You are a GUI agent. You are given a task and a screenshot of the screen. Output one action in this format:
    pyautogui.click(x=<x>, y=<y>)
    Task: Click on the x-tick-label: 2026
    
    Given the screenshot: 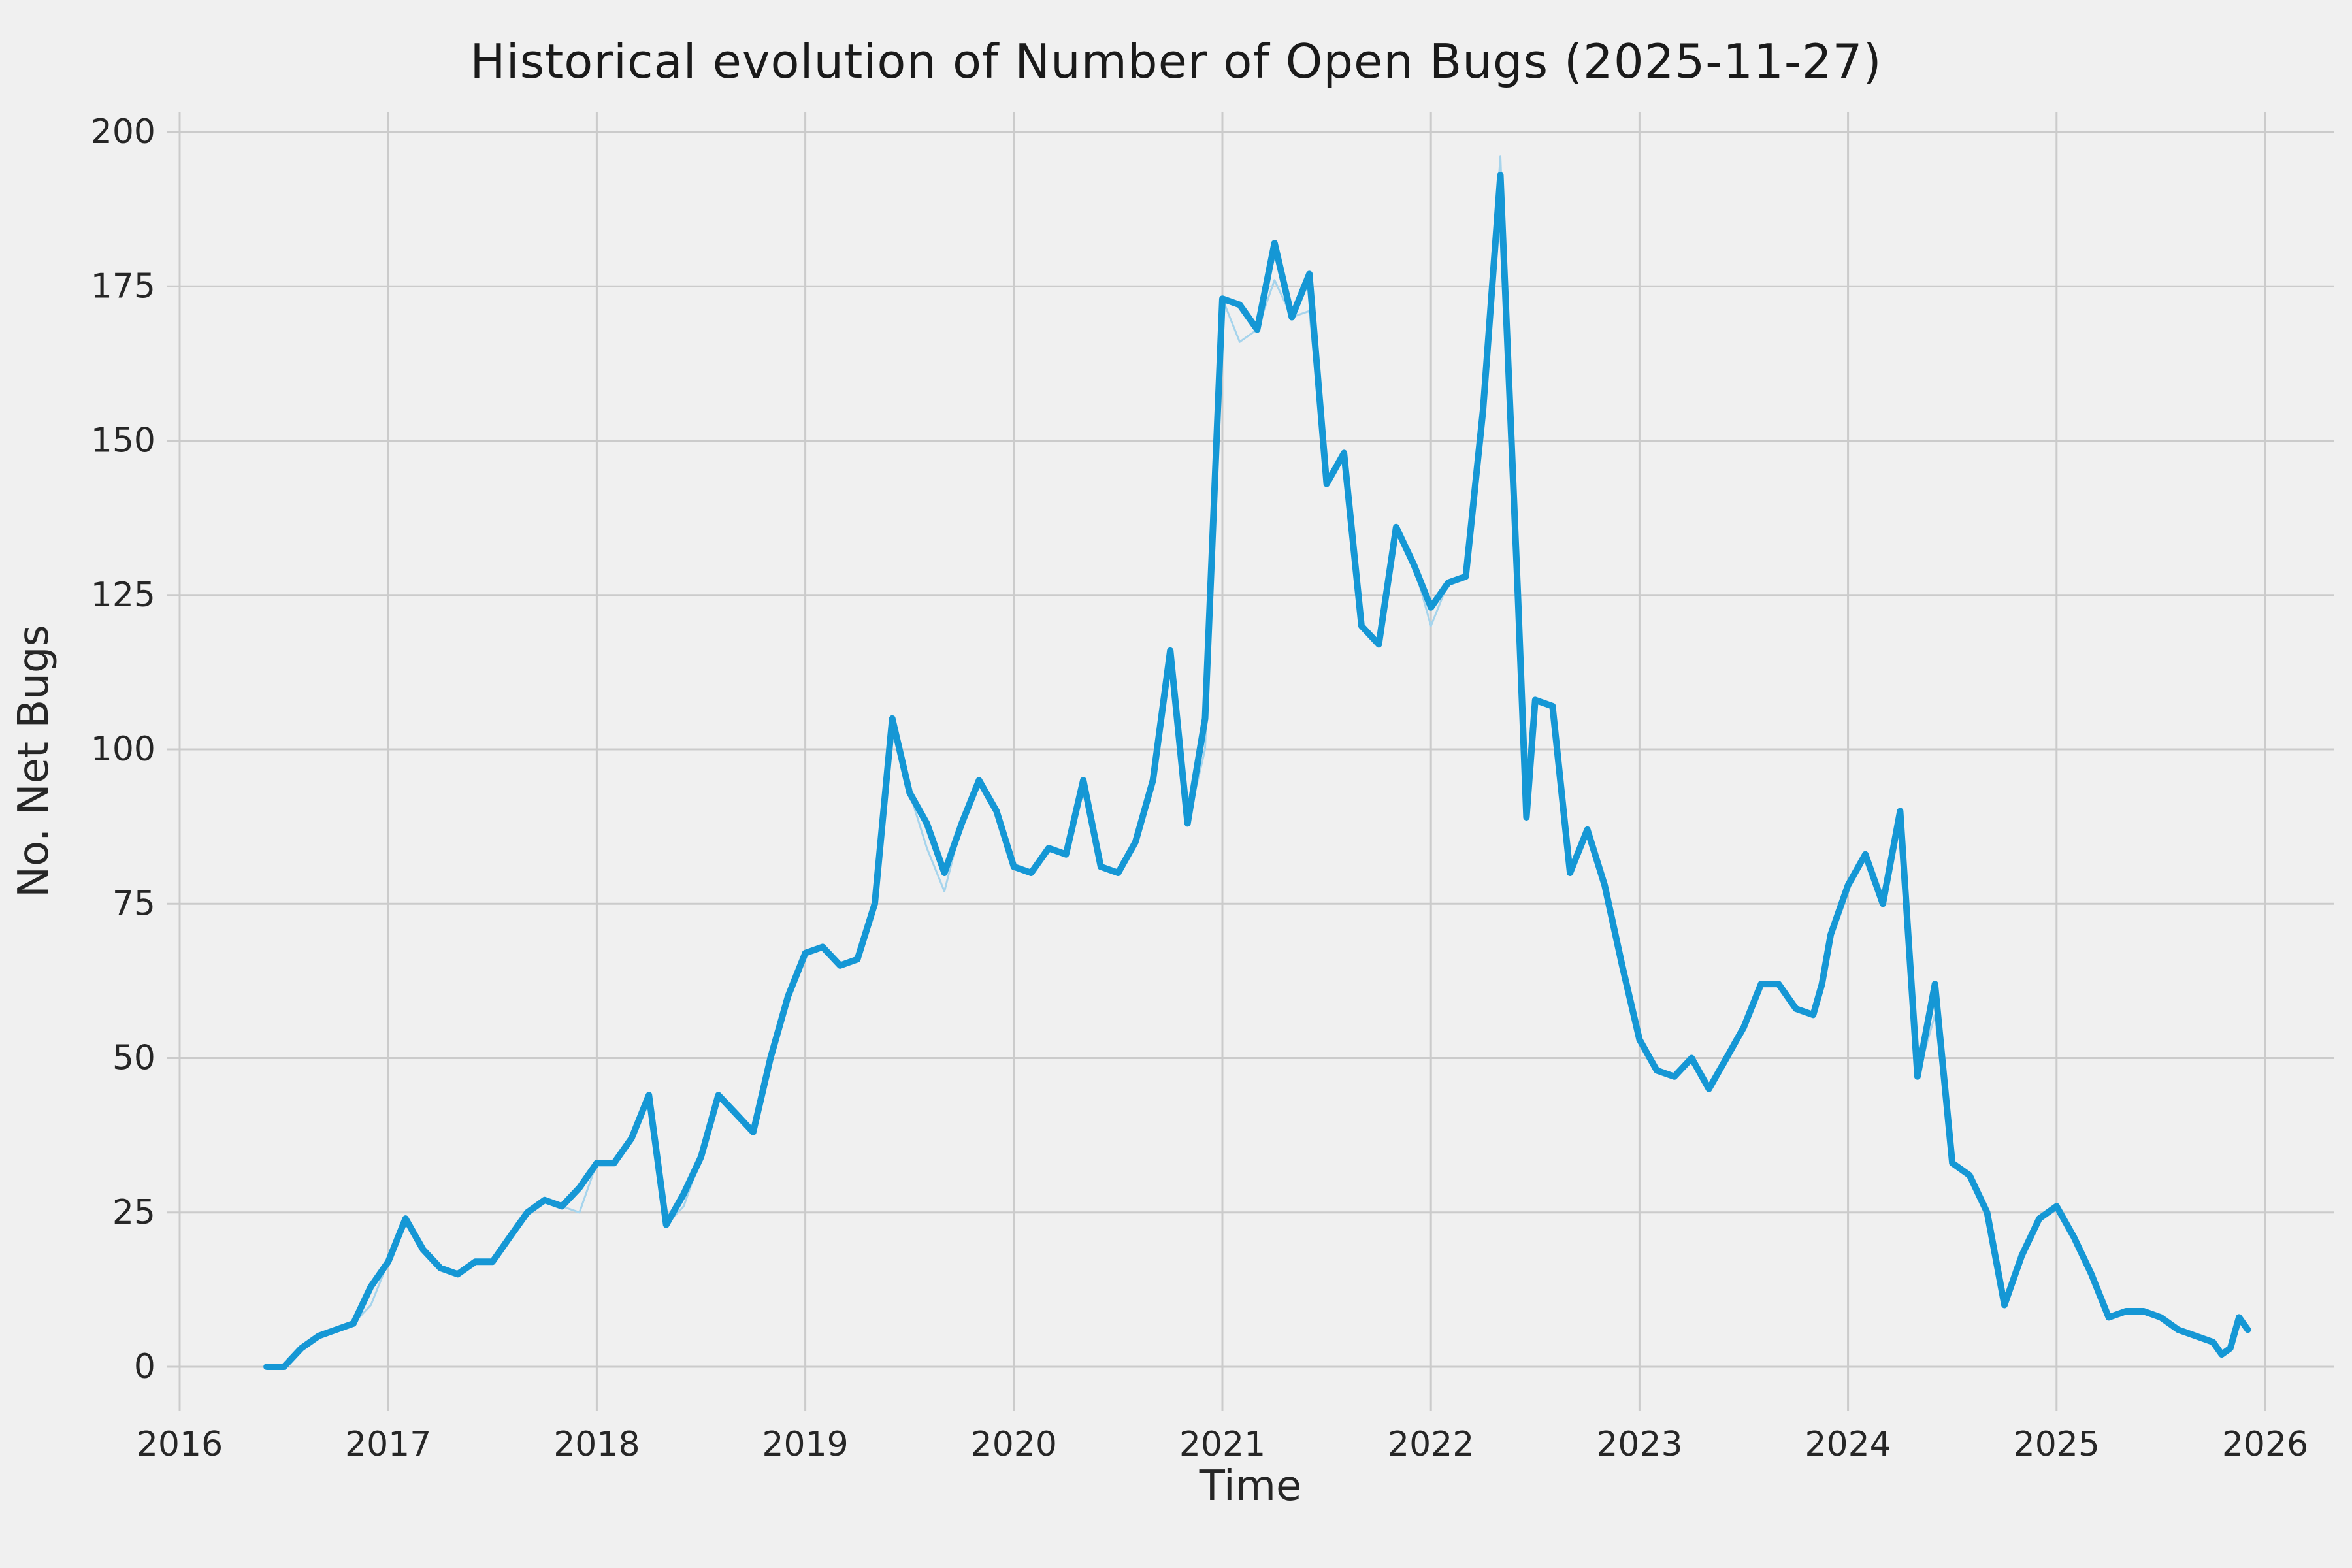 What is the action you would take?
    pyautogui.click(x=2265, y=1444)
    